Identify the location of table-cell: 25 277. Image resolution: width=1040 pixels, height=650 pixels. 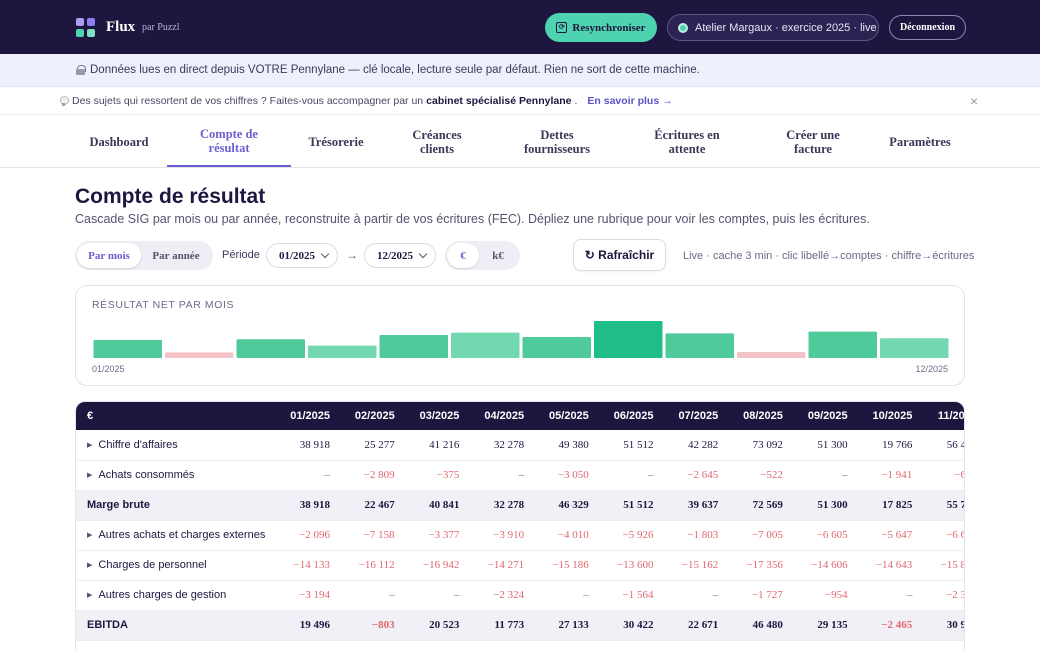
(379, 444).